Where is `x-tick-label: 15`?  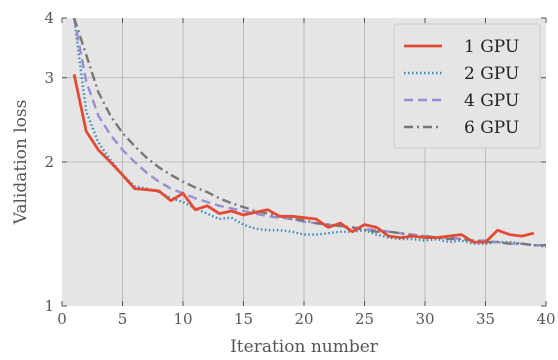
x-tick-label: 15 is located at coordinates (243, 319).